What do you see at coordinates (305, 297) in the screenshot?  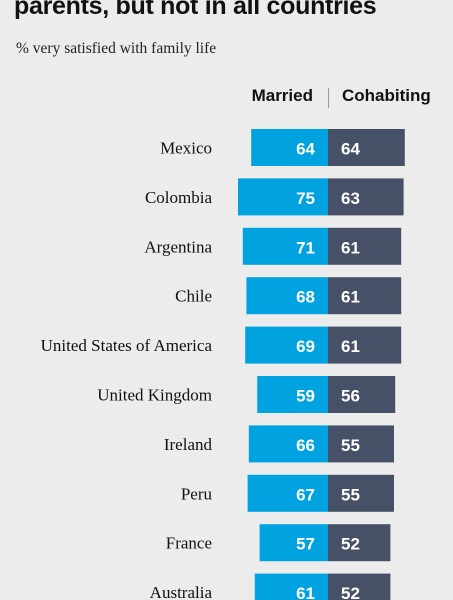 I see `value-label-married: 68` at bounding box center [305, 297].